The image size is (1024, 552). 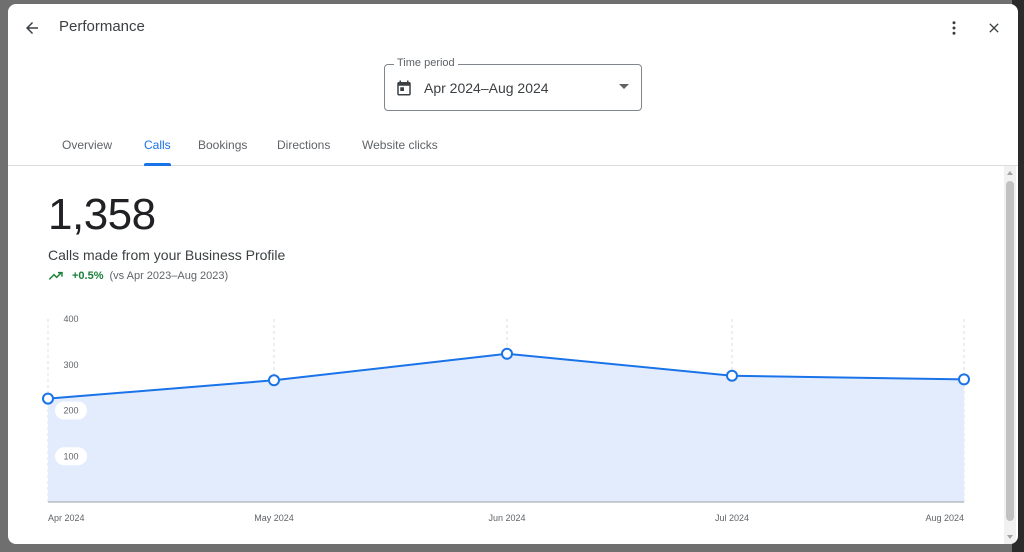 I want to click on tab-label: Directions, so click(x=304, y=145).